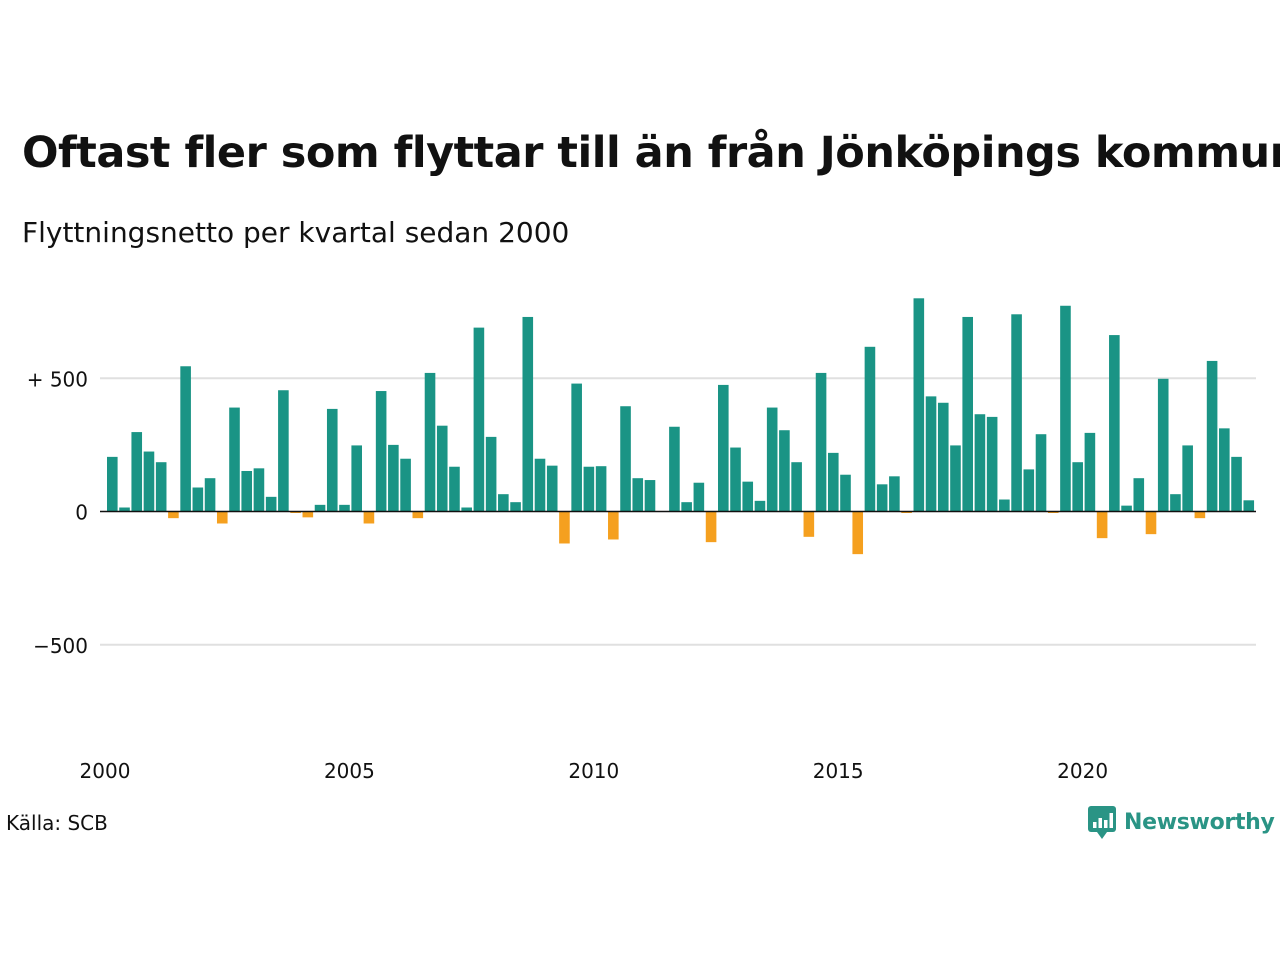 This screenshot has width=1280, height=960. I want to click on brand-name: Newsworthy, so click(1199, 822).